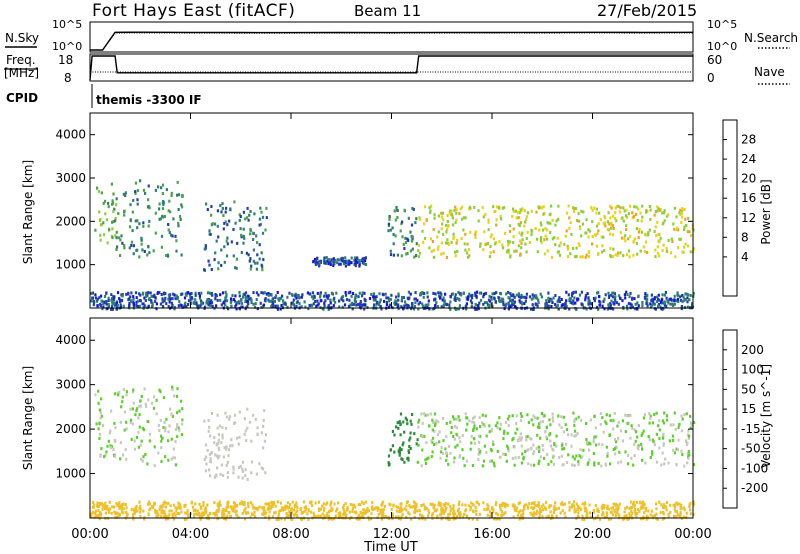  Describe the element at coordinates (70, 429) in the screenshot. I see `y-tick-label: 2000` at that location.